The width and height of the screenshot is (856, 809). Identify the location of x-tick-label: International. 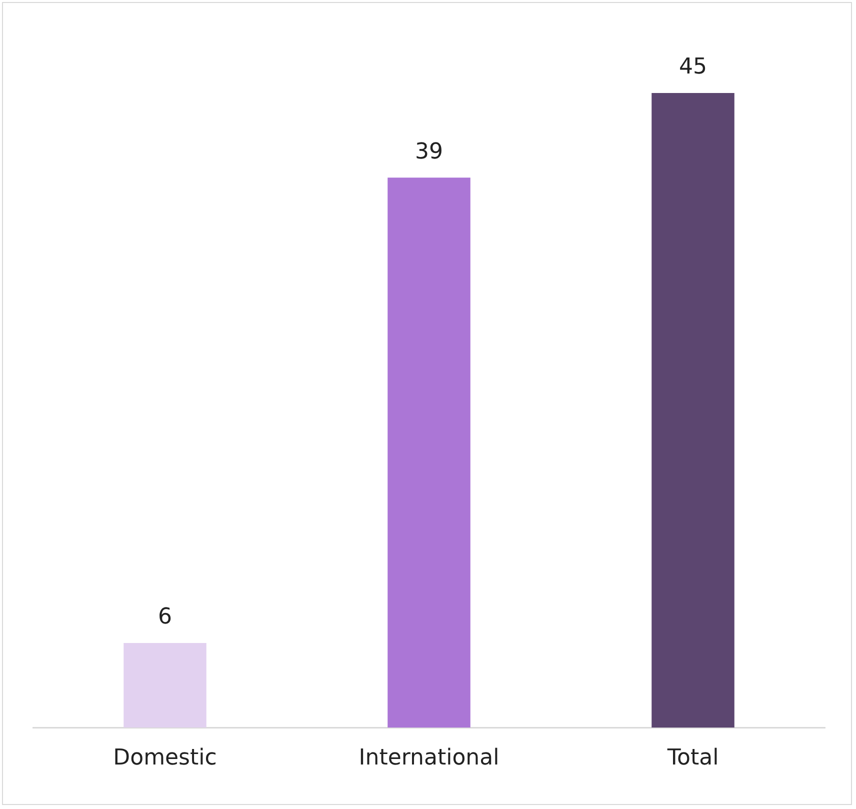
(429, 758).